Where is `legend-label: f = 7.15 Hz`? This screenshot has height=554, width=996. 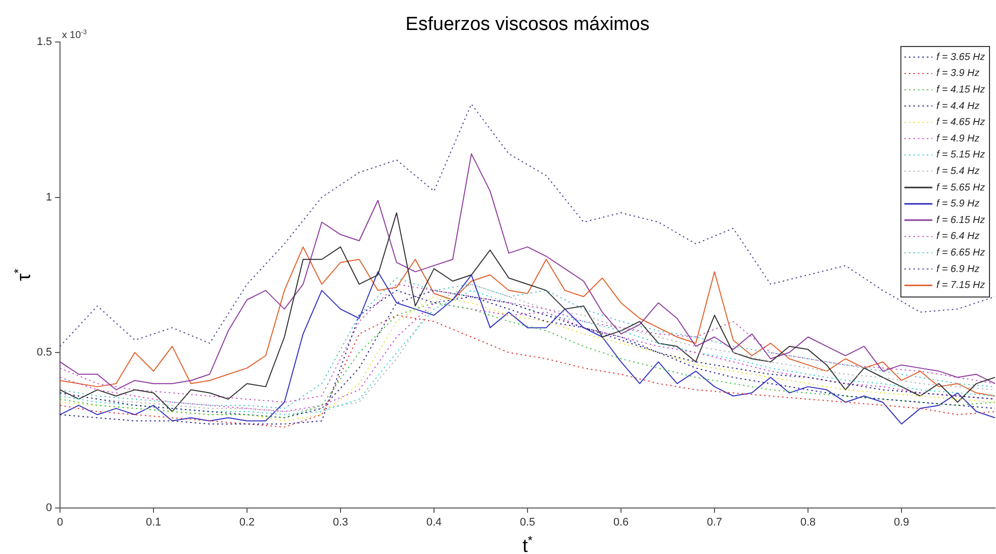 legend-label: f = 7.15 Hz is located at coordinates (961, 286).